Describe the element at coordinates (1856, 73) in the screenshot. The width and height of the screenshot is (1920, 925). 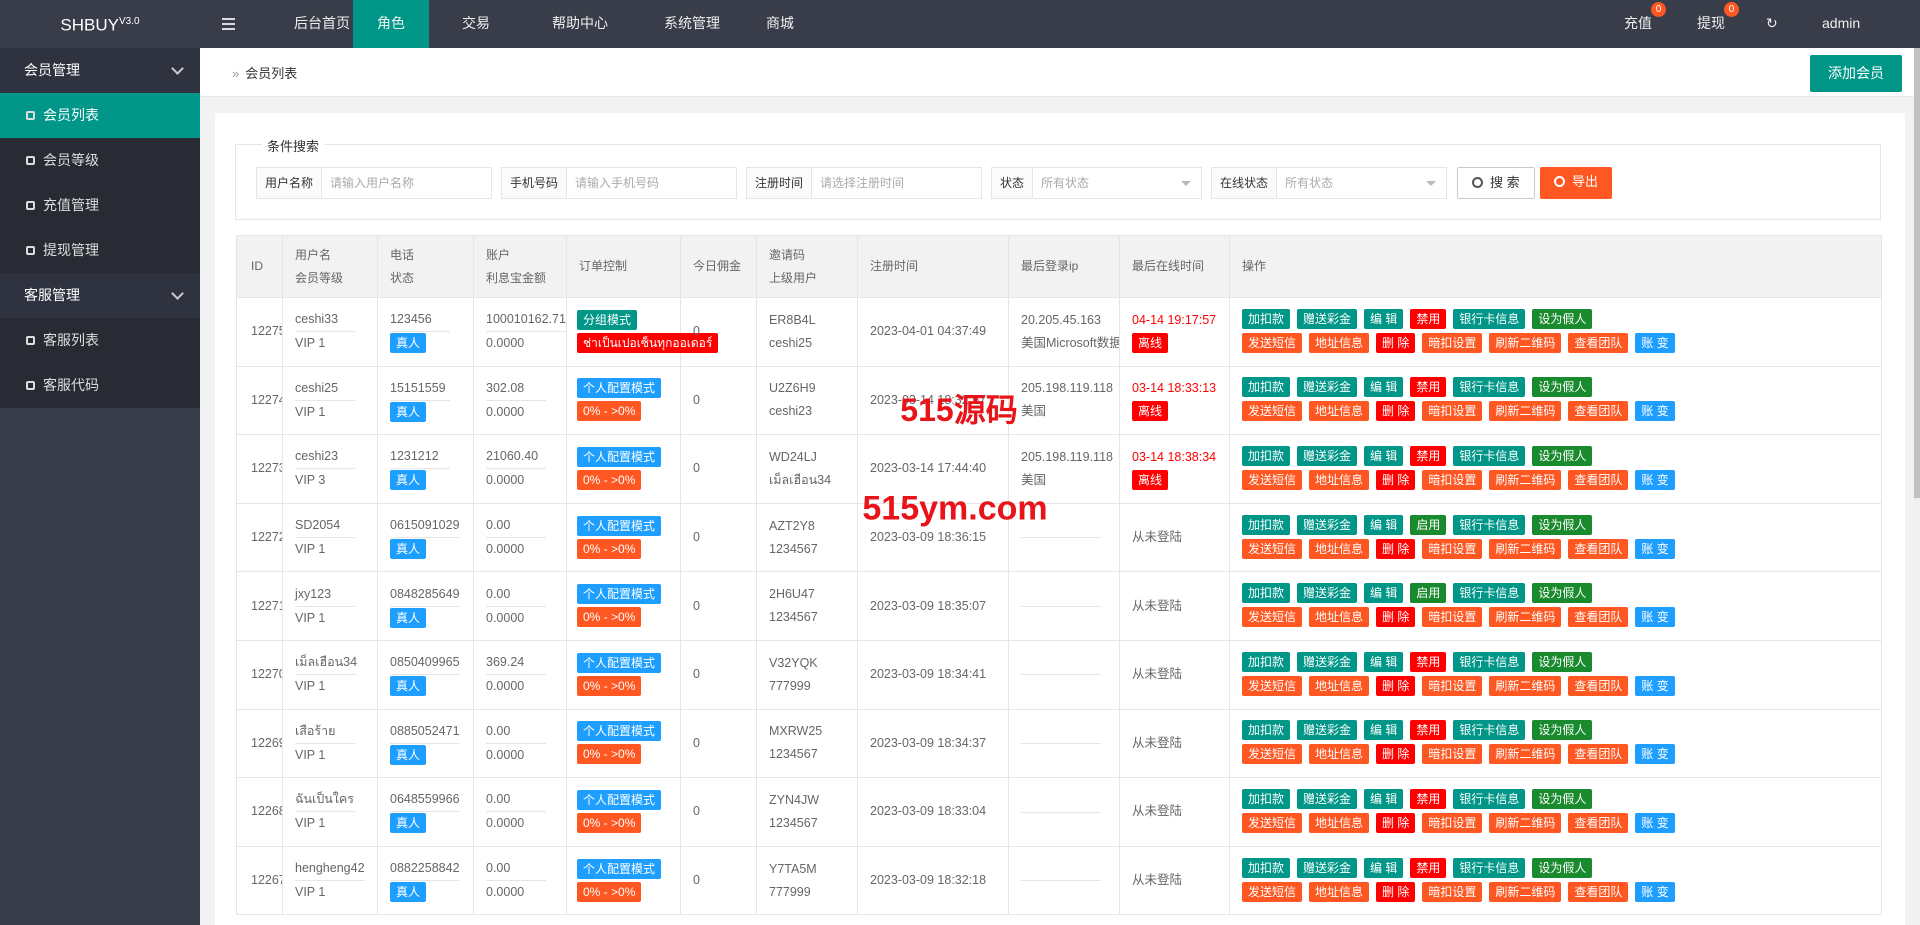
I see `add-button: 添加会员` at that location.